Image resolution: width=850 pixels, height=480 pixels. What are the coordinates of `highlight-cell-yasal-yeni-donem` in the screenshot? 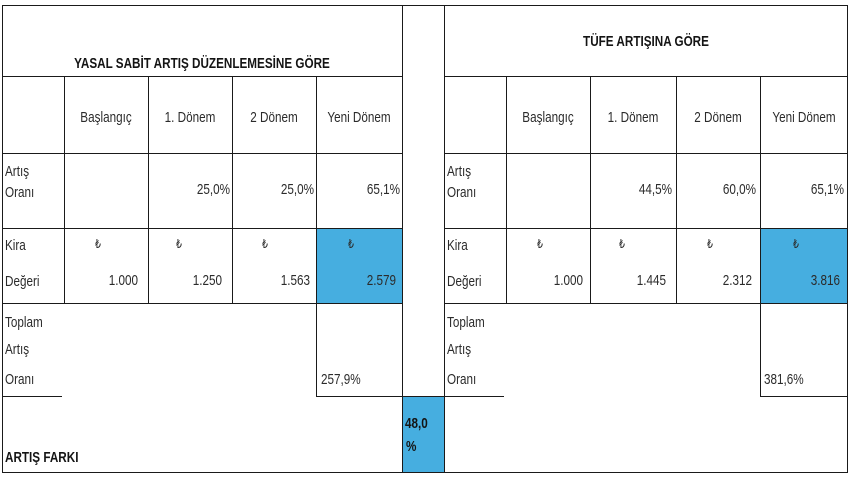 It's located at (359, 266).